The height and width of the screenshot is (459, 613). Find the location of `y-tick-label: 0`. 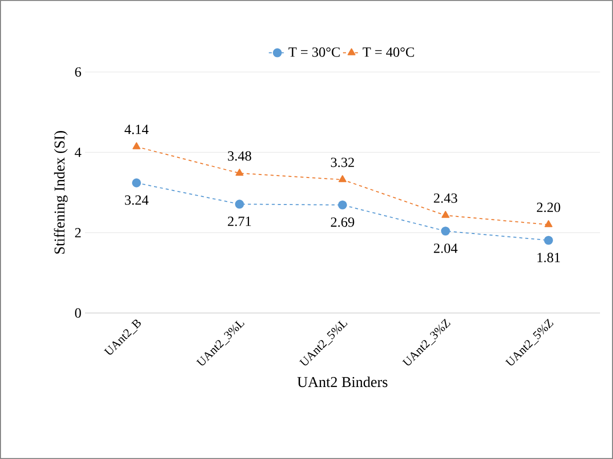

y-tick-label: 0 is located at coordinates (78, 313).